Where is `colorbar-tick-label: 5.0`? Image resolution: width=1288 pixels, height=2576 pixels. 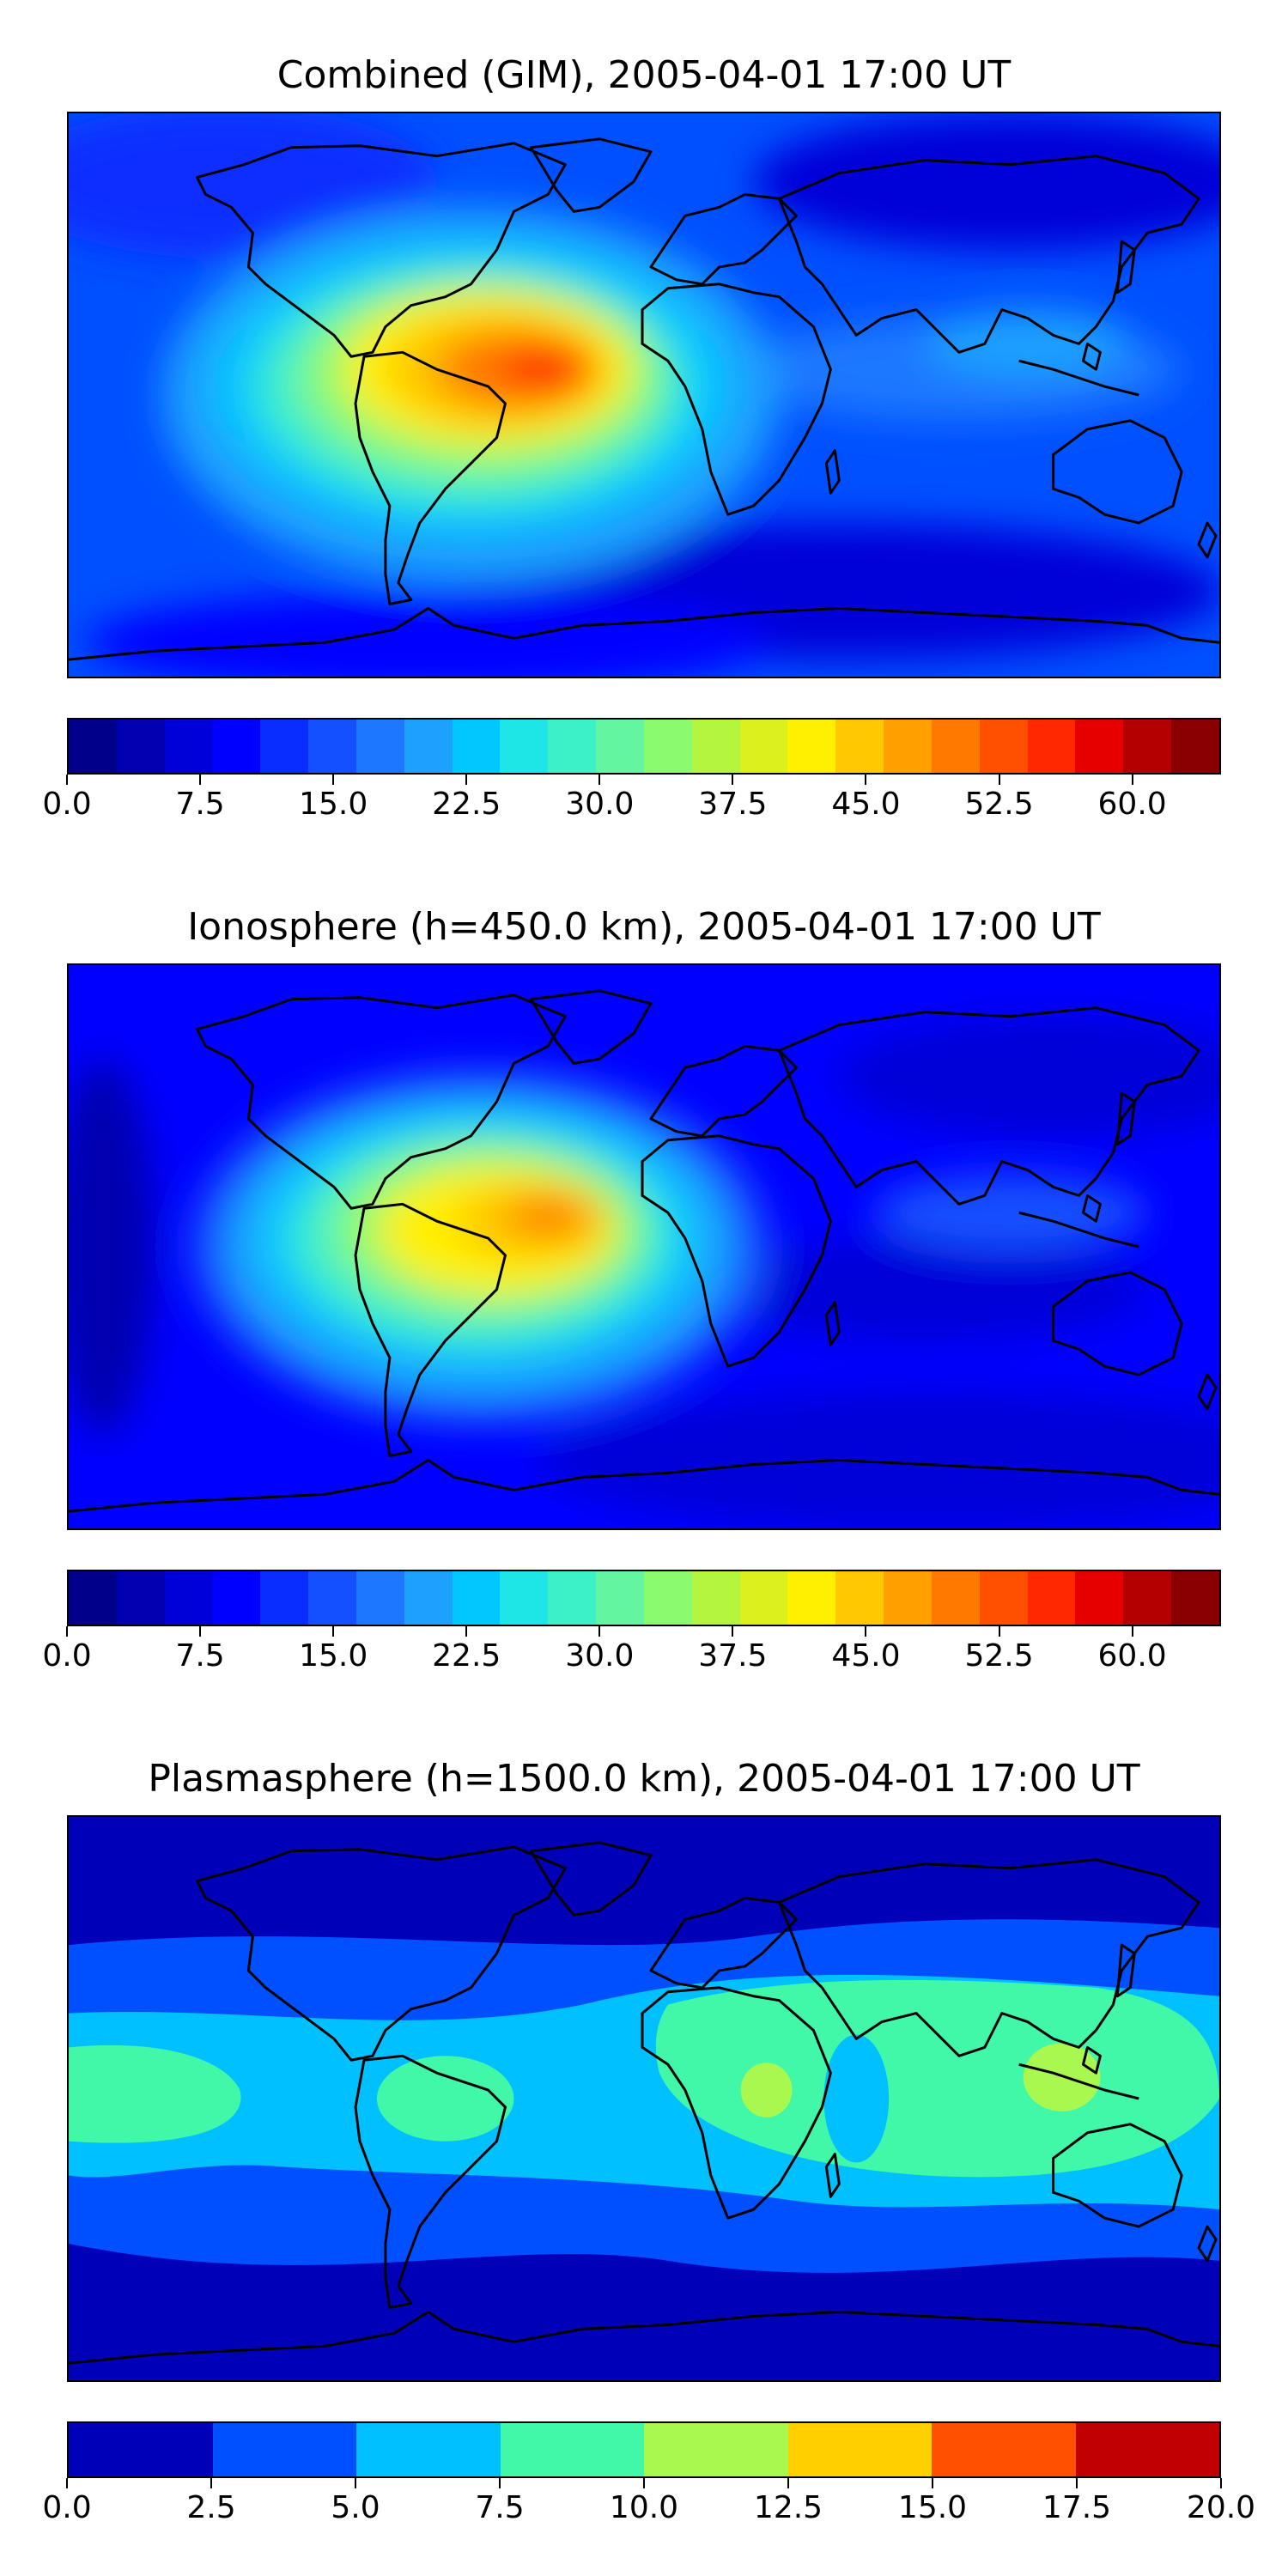
colorbar-tick-label: 5.0 is located at coordinates (355, 2507).